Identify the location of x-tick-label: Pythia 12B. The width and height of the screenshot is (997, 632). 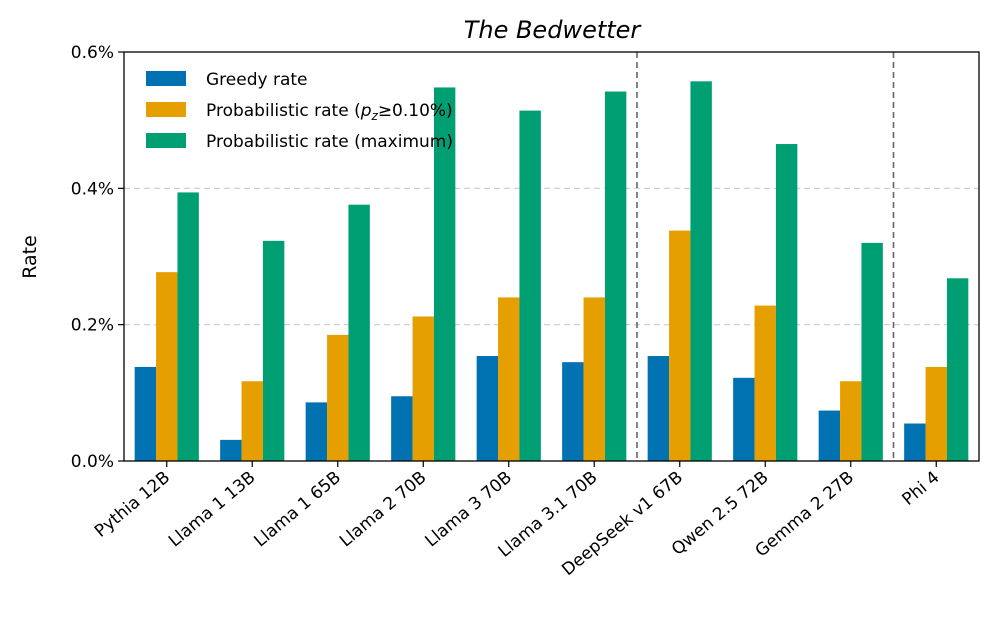
(132, 505).